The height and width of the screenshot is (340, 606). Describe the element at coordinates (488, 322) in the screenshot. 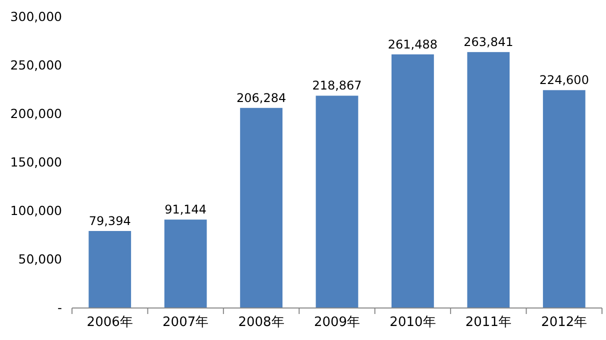

I see `x-tick-label: 2011年` at that location.